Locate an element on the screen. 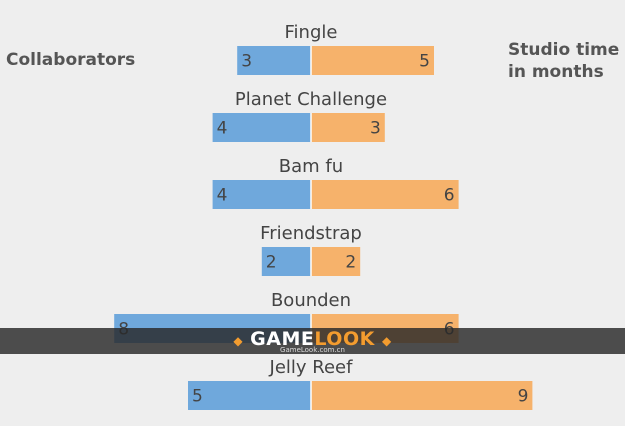  category-label: Jelly Reef is located at coordinates (311, 367).